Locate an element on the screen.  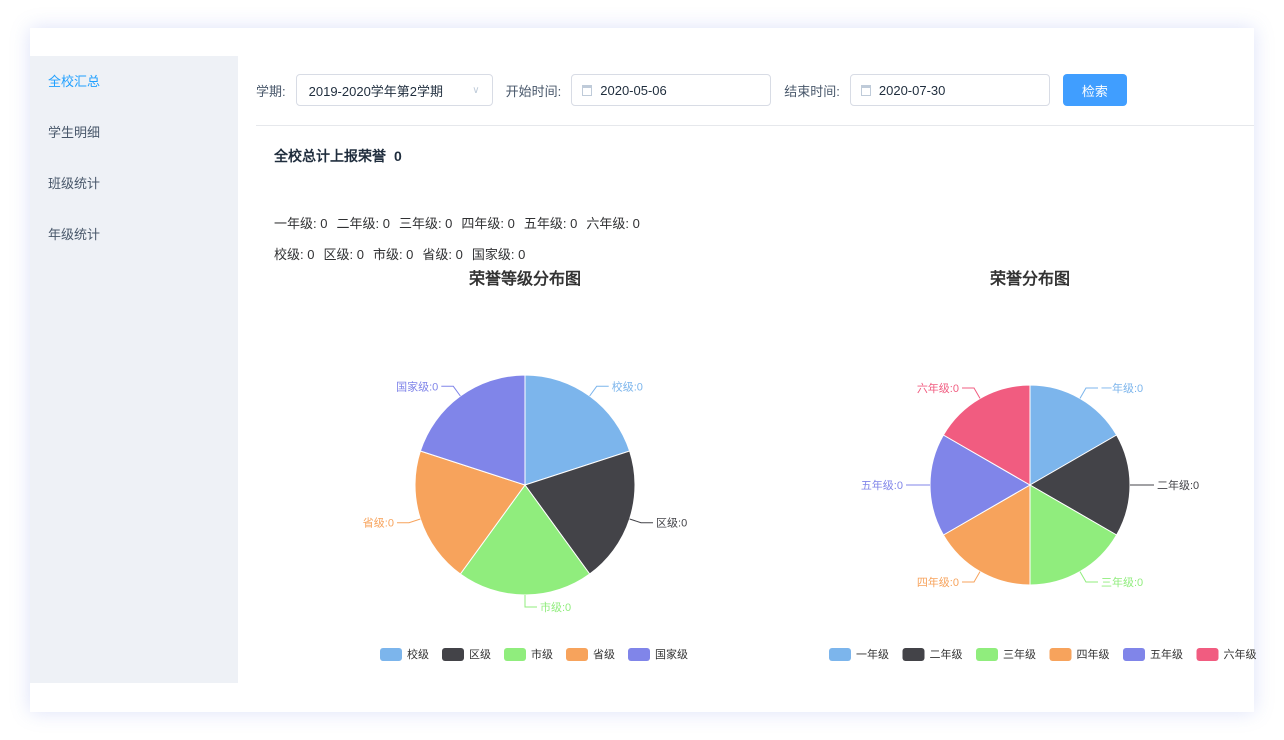
divider is located at coordinates (755, 125).